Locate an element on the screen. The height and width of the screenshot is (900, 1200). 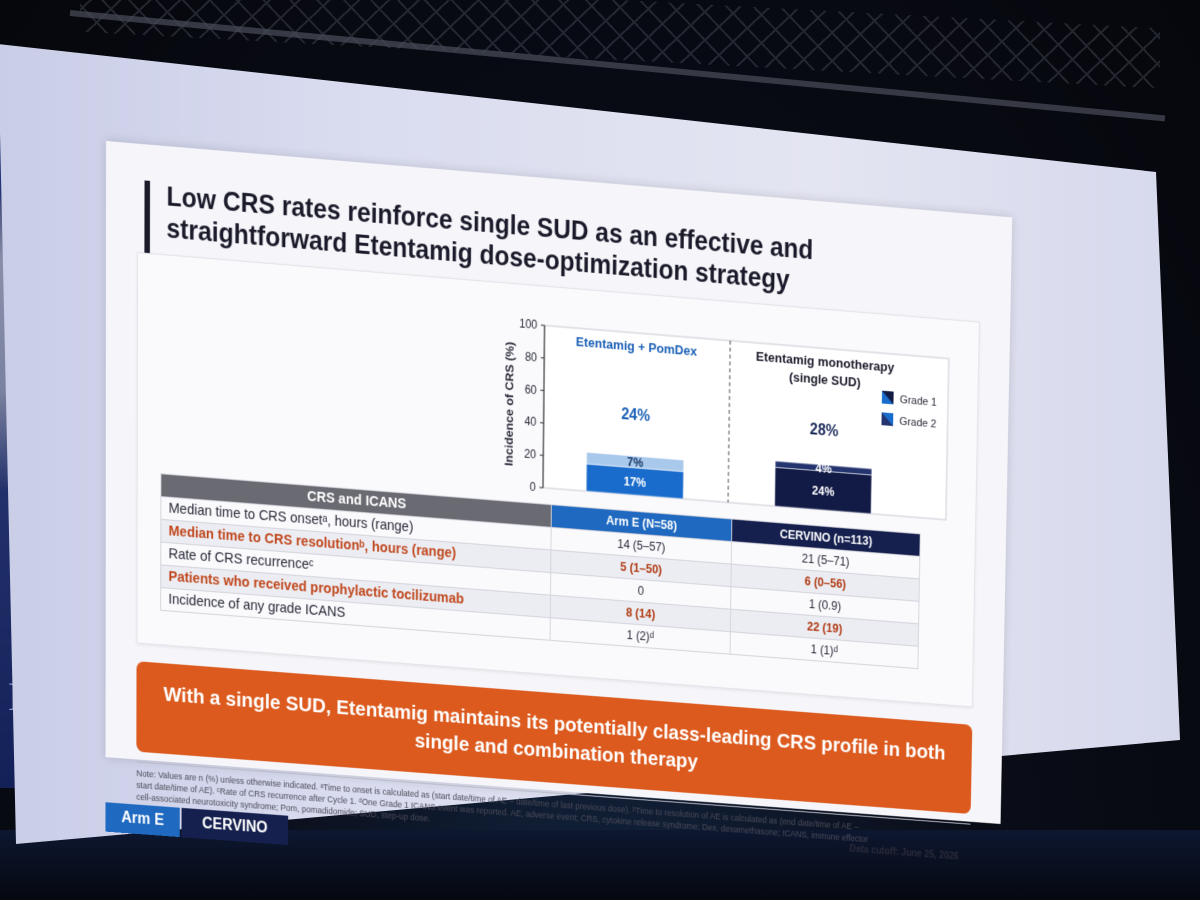
y-tick-label: 80 is located at coordinates (531, 357).